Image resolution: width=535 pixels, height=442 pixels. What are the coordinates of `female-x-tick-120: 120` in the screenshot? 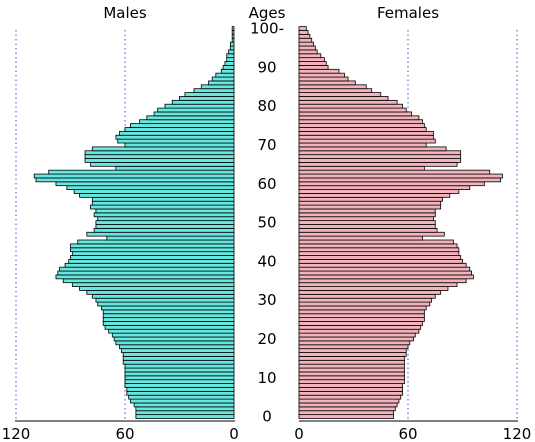 It's located at (517, 433).